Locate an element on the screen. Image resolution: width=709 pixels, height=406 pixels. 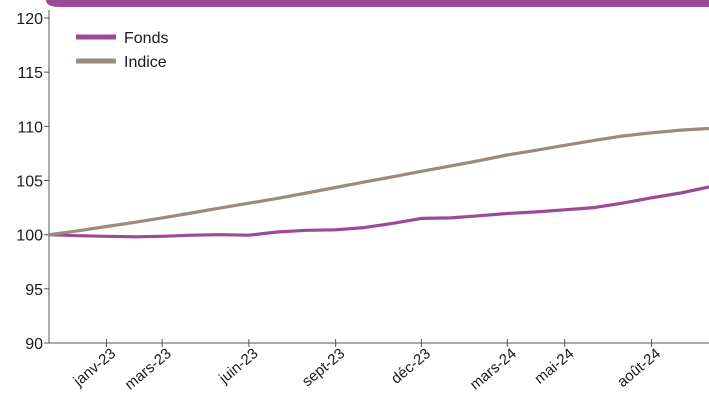
x-tick-label: juin-23 is located at coordinates (238, 366).